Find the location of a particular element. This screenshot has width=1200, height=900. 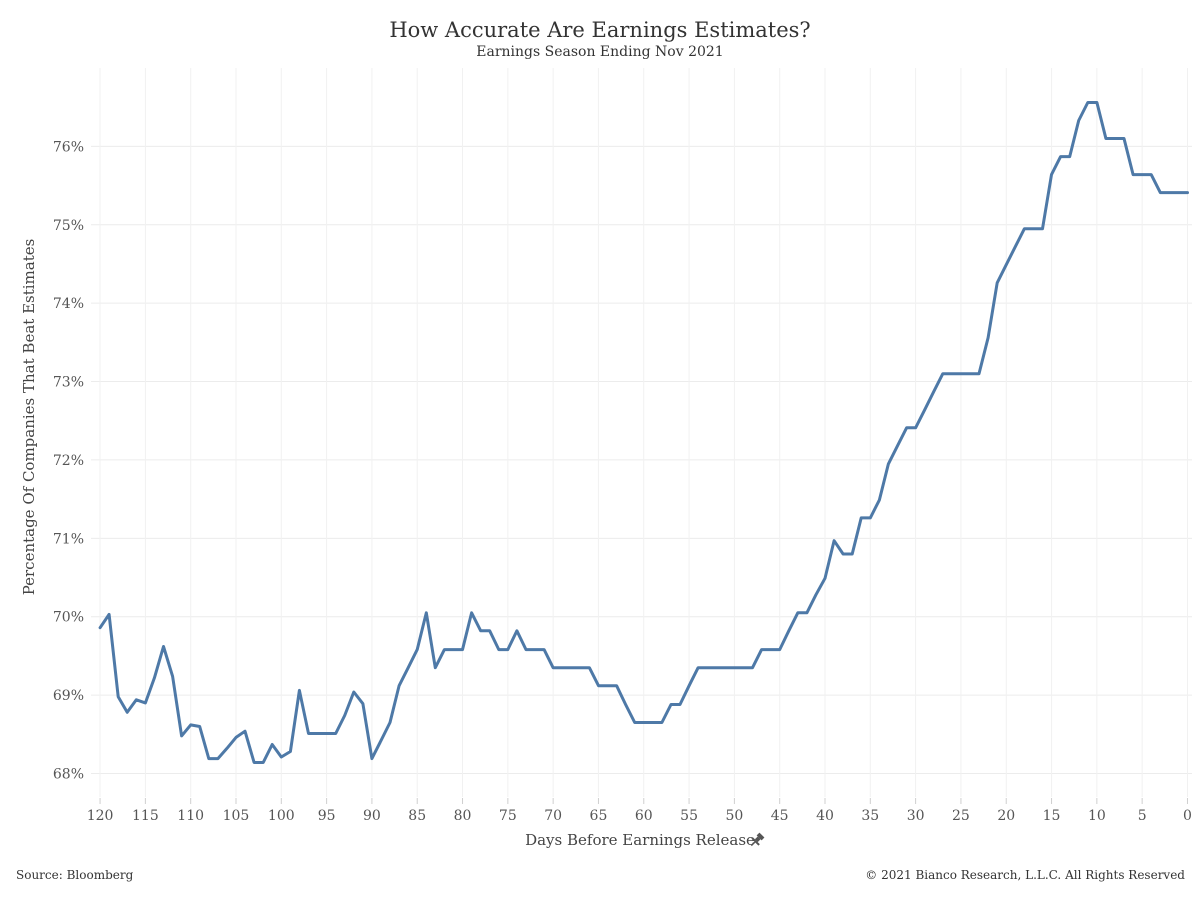

x-tick-label: 10 is located at coordinates (1097, 816).